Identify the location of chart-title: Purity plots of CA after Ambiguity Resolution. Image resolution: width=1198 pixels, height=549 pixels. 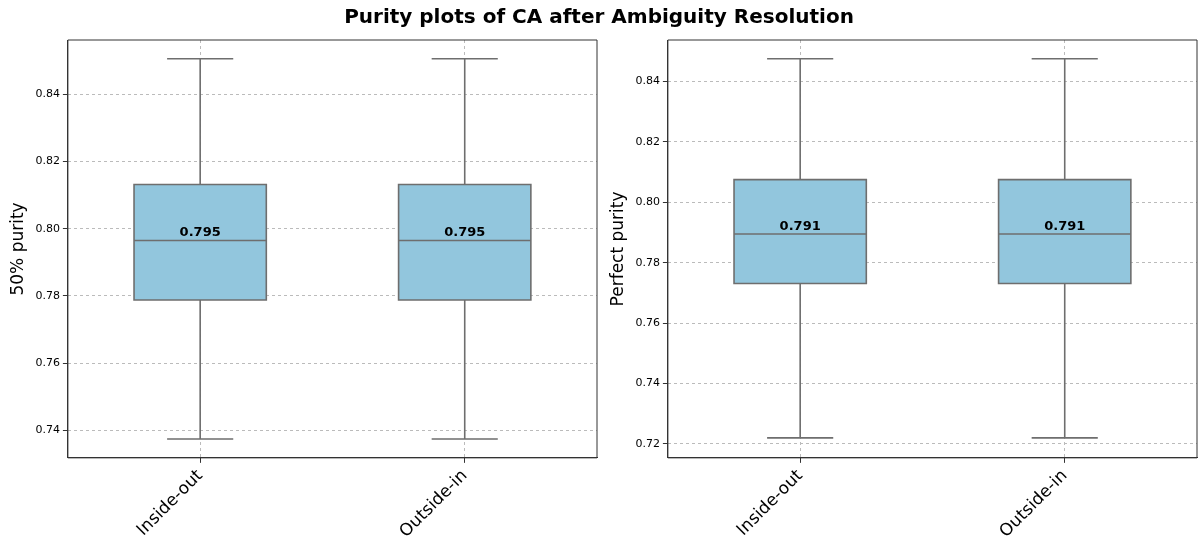
(599, 16).